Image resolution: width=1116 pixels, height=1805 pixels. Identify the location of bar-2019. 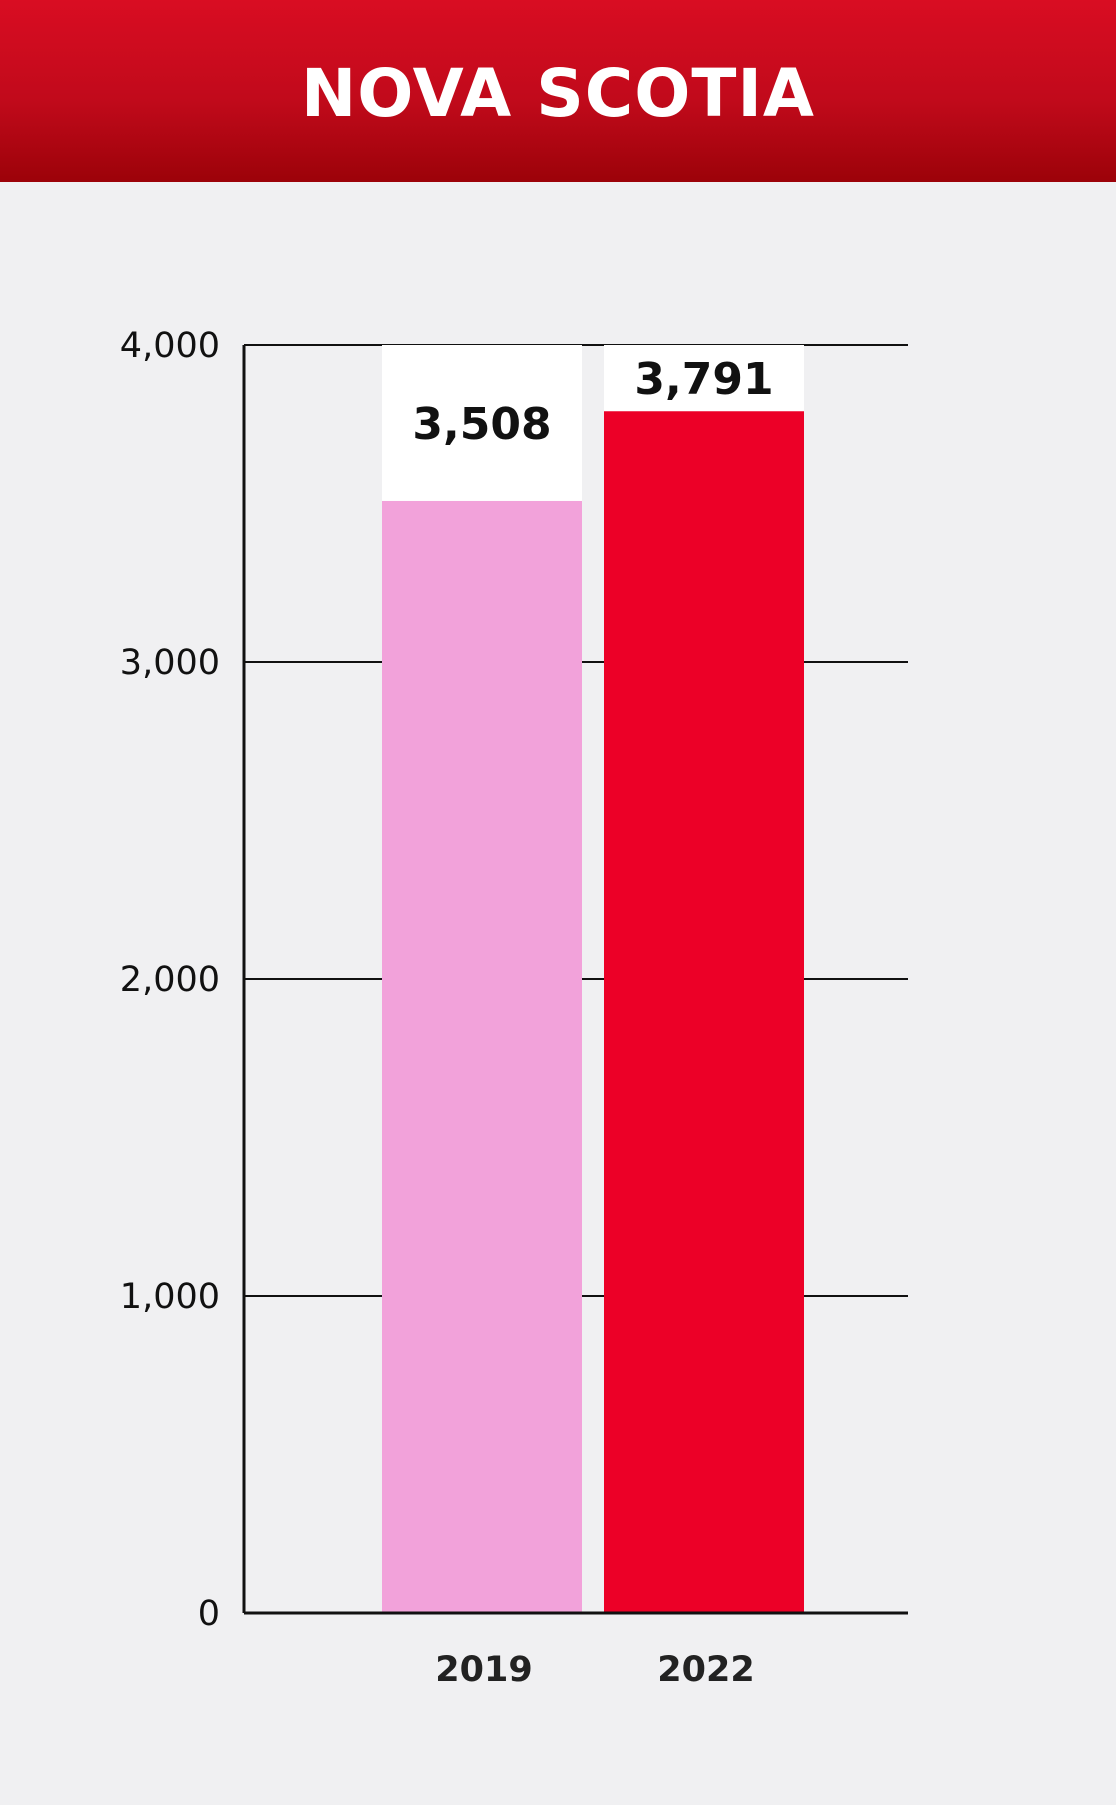
(482, 1056).